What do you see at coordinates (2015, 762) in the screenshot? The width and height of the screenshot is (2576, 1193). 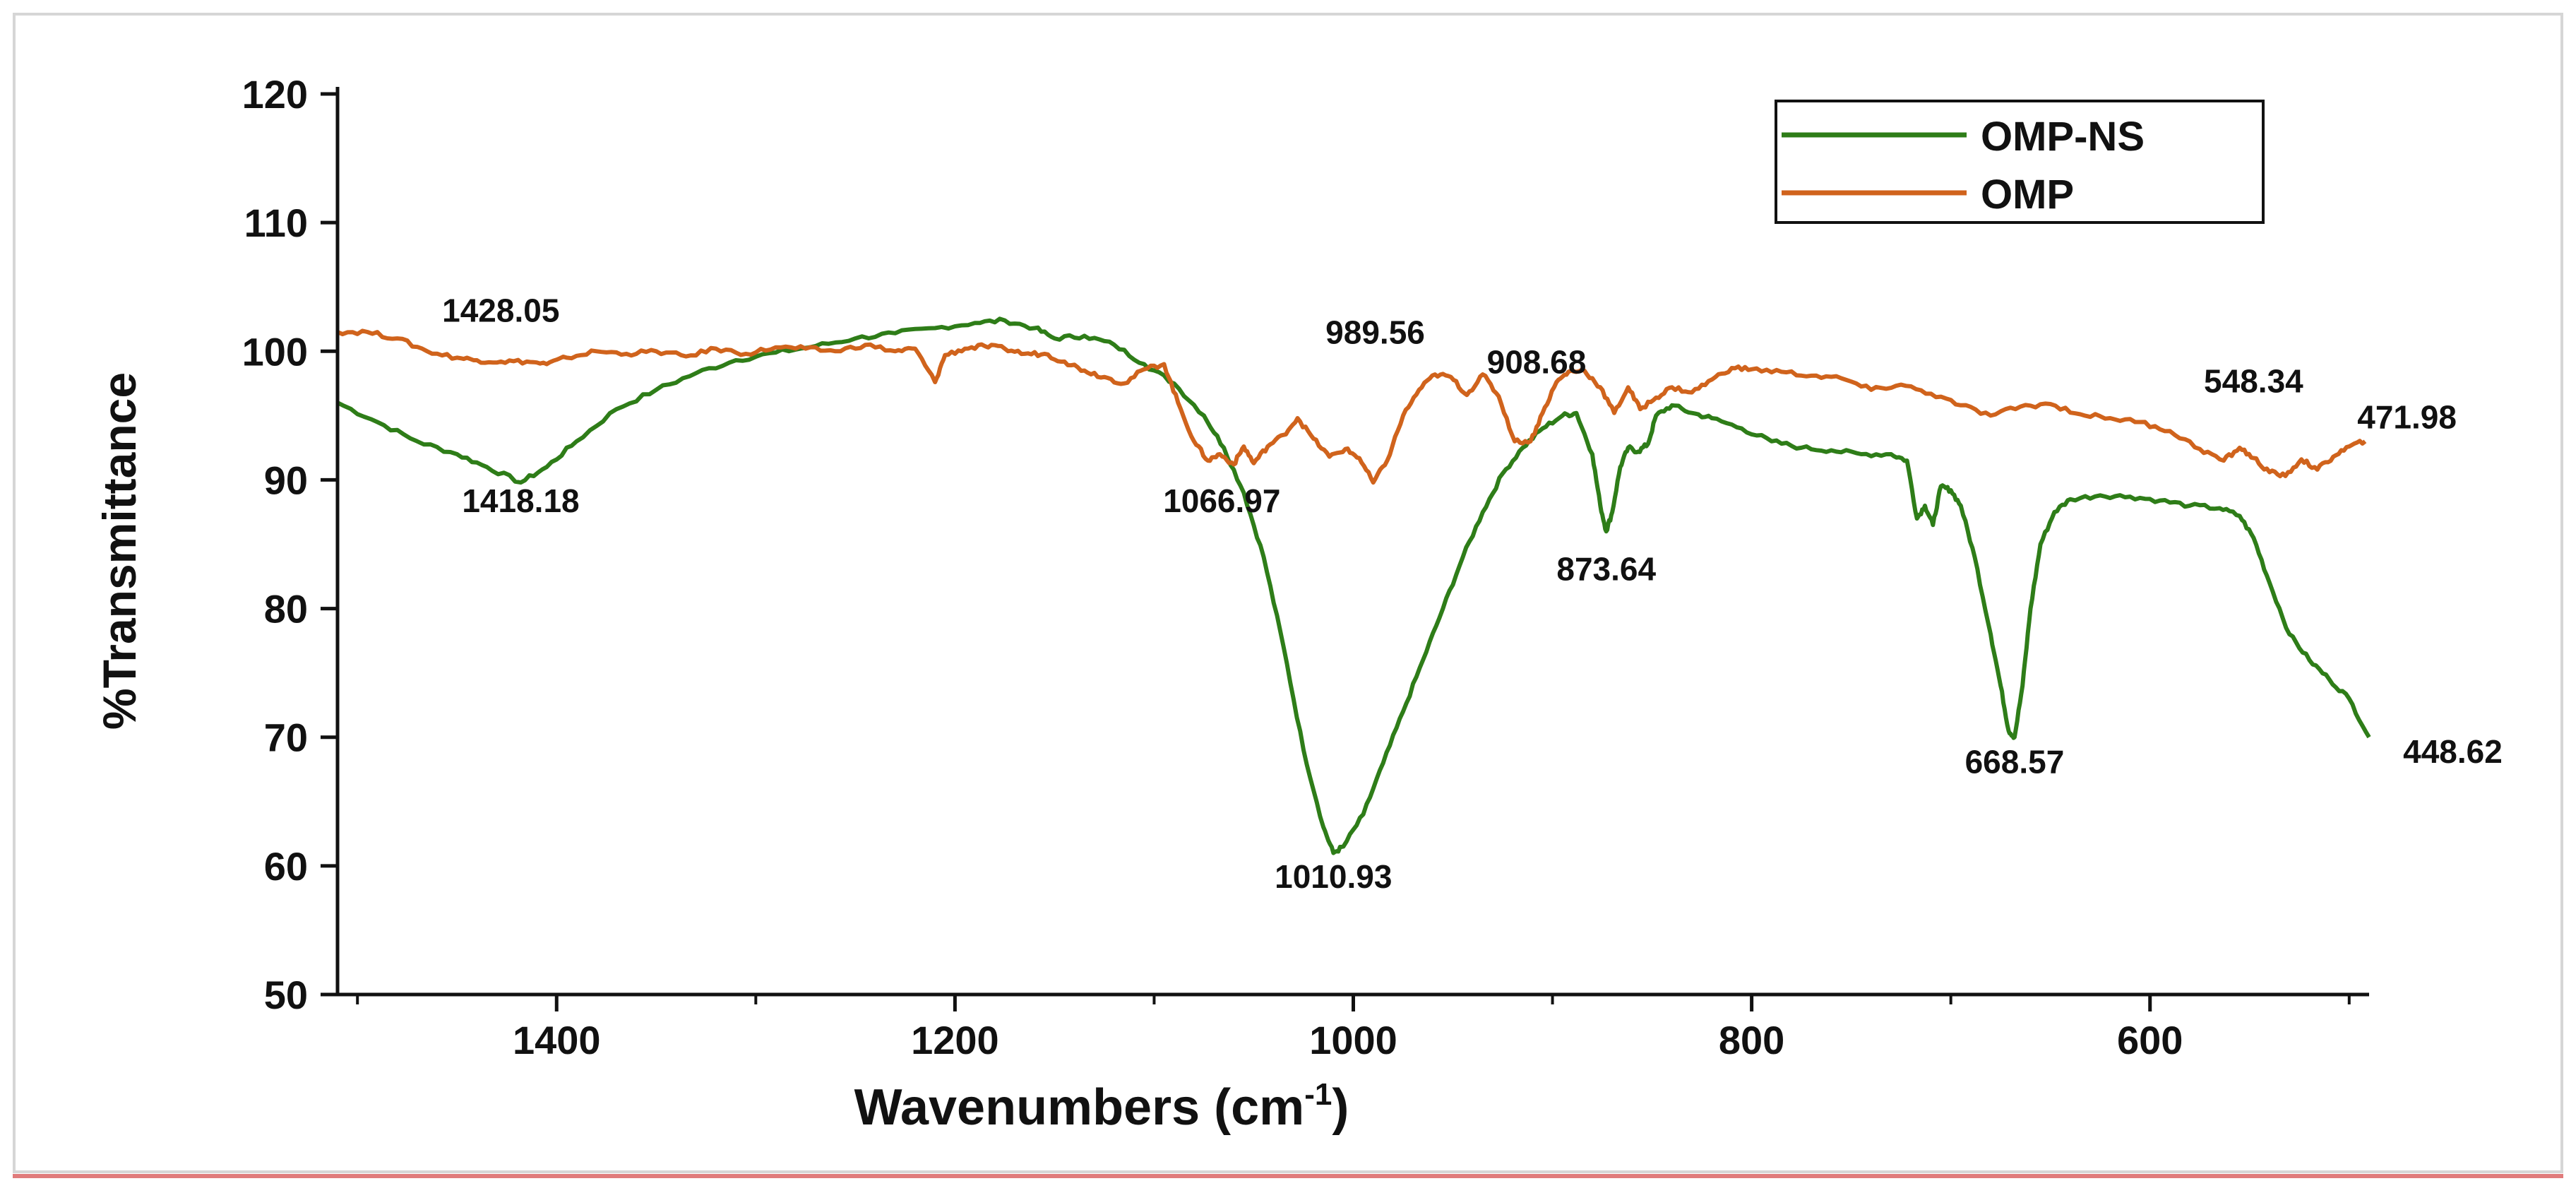 I see `peak-label: 668.57` at bounding box center [2015, 762].